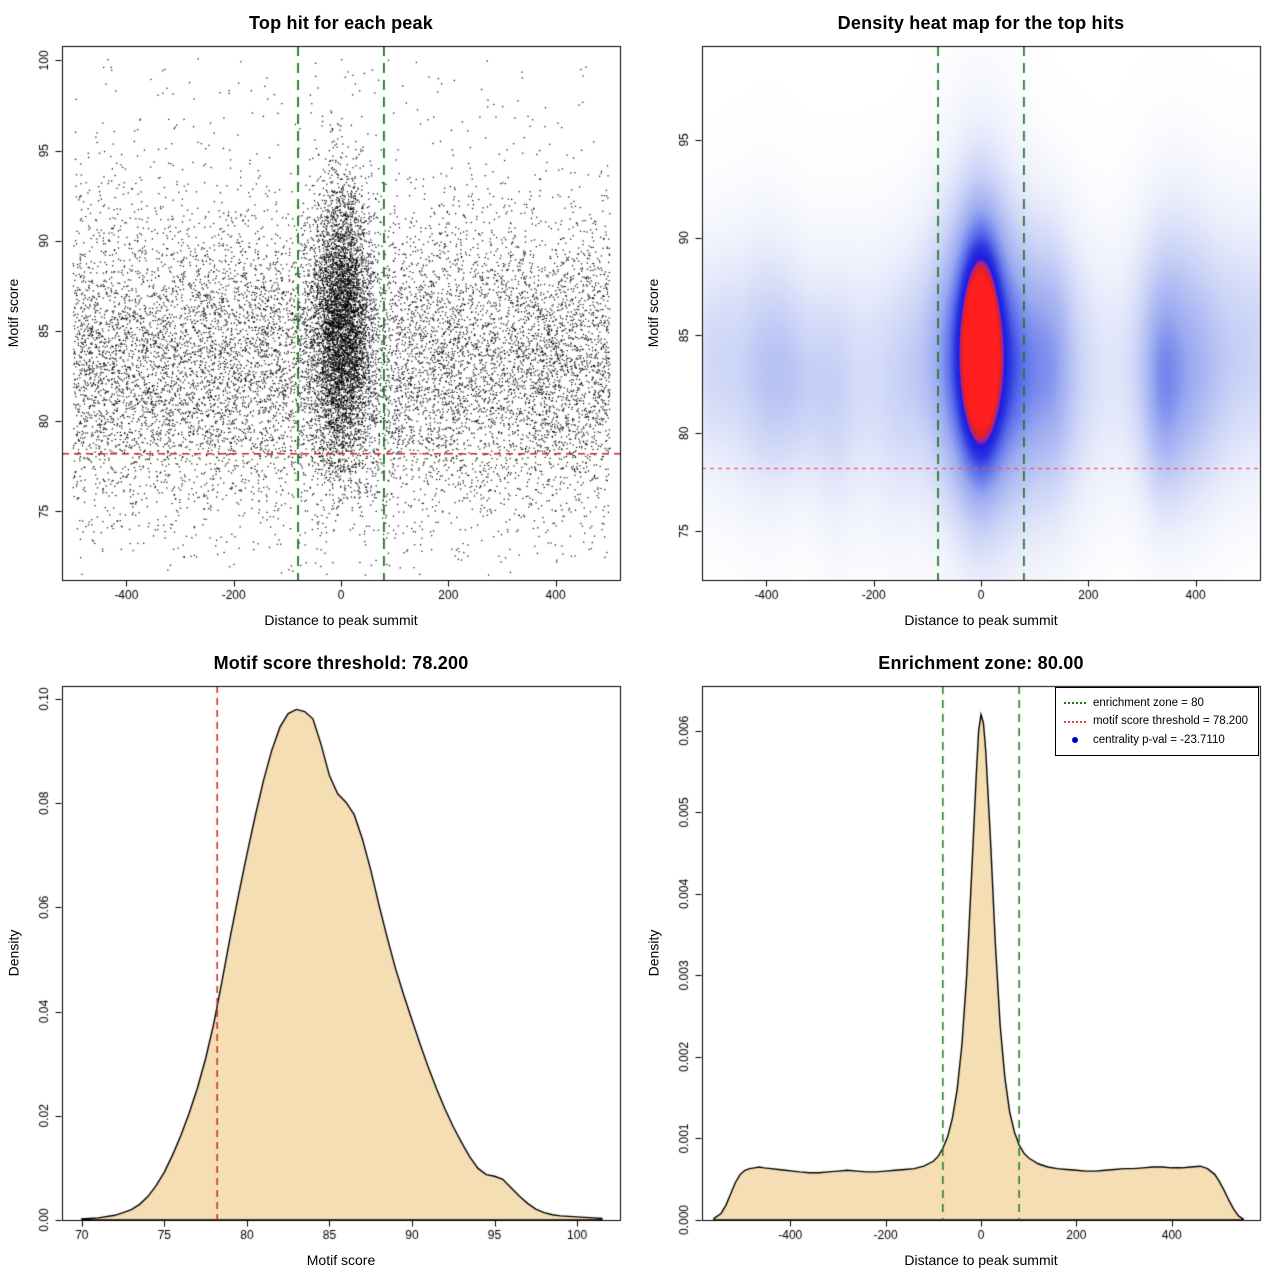  I want to click on score-threshold-key-icon, so click(1074, 721).